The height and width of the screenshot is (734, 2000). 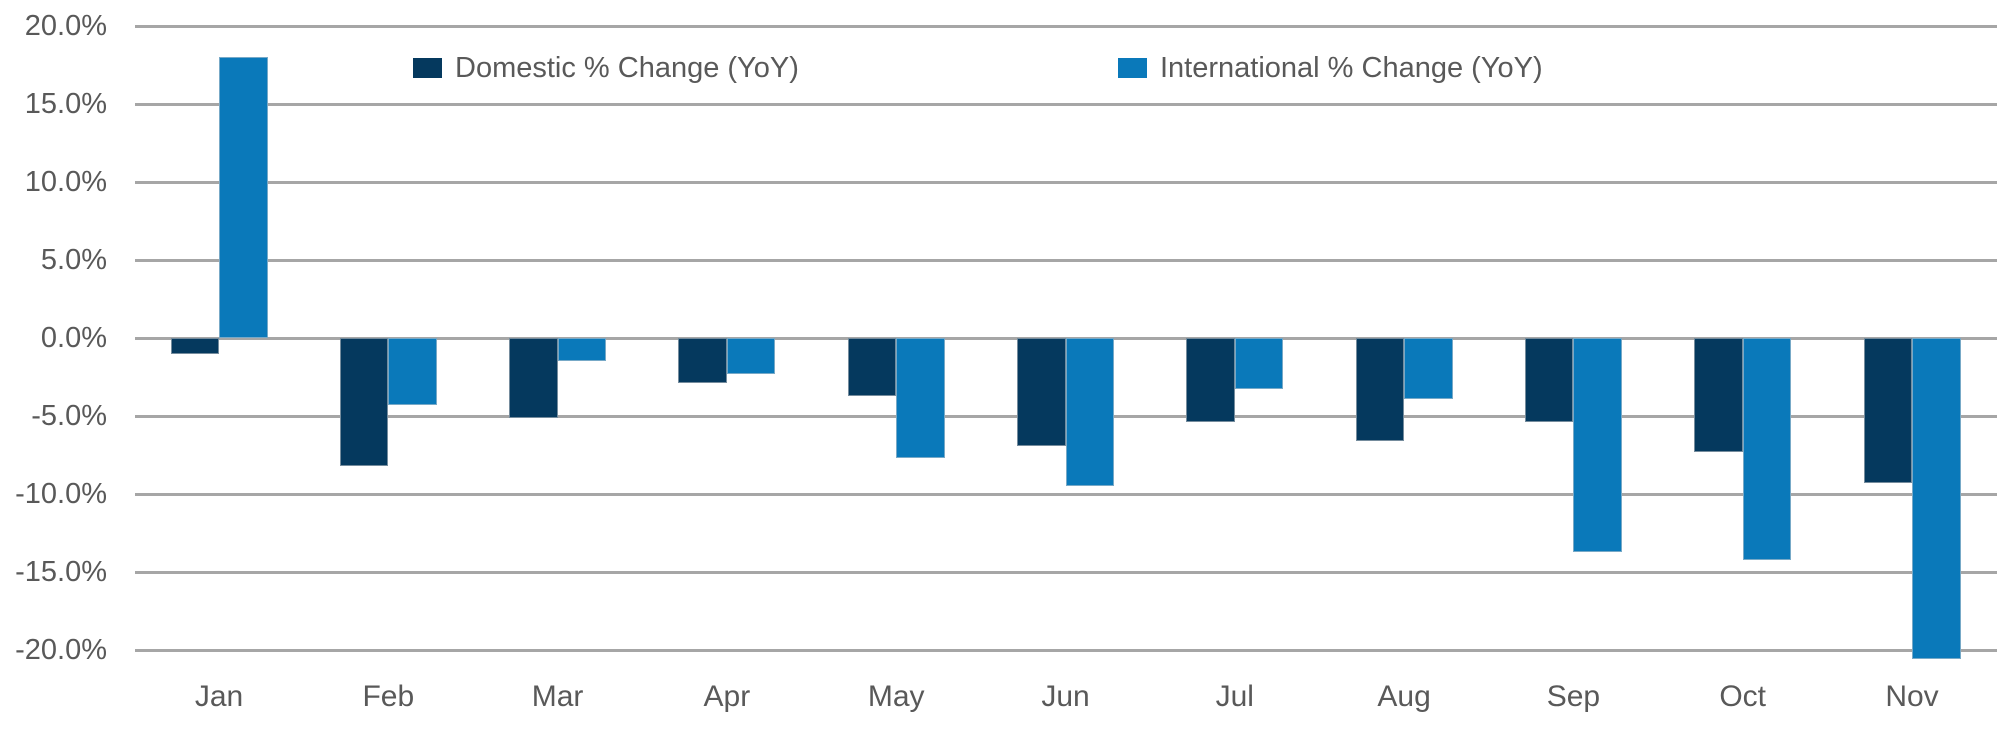 I want to click on legend-item-international: International % Change (YoY), so click(x=1330, y=68).